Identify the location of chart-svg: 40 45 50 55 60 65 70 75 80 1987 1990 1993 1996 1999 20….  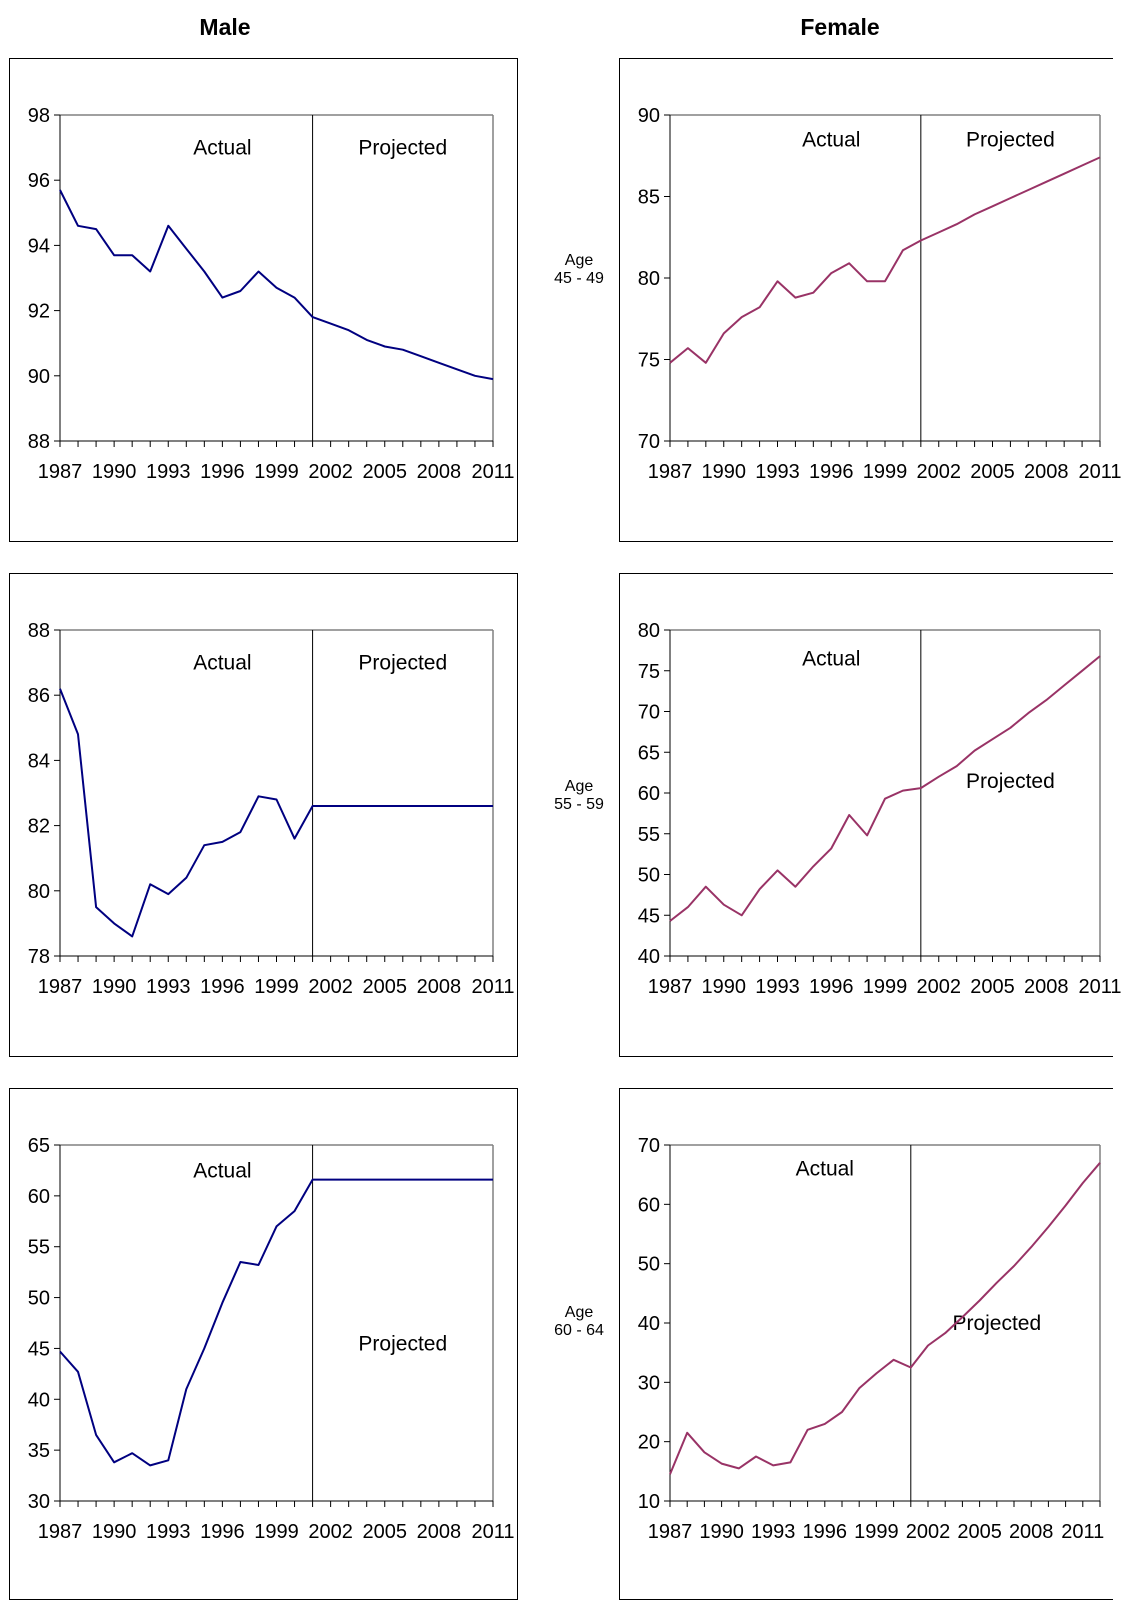
(880, 809).